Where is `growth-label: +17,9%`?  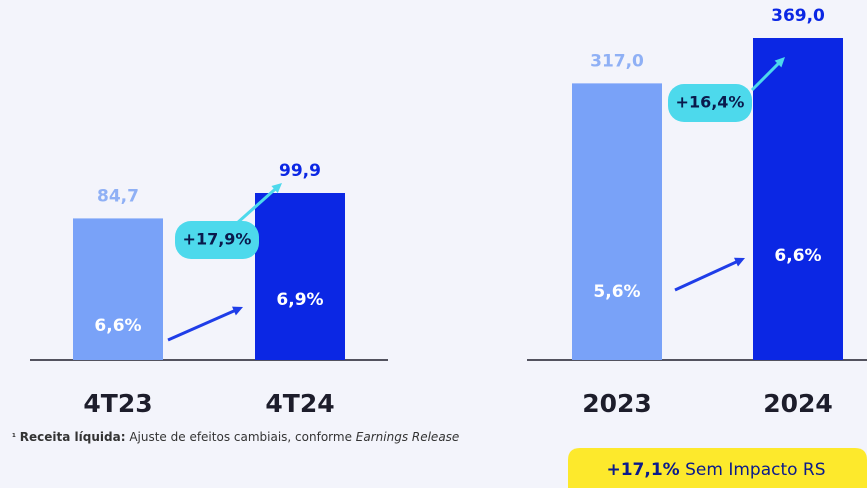
growth-label: +17,9% is located at coordinates (217, 239).